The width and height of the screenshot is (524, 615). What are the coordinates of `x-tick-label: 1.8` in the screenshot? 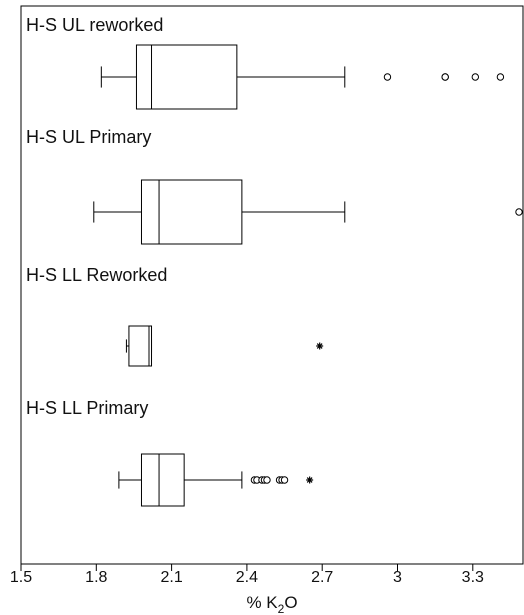 It's located at (96, 577).